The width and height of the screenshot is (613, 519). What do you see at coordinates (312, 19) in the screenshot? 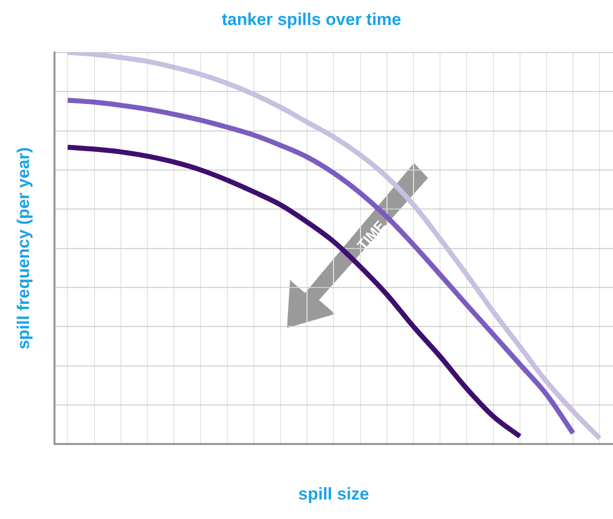
I see `chart-title: tanker spills over time` at bounding box center [312, 19].